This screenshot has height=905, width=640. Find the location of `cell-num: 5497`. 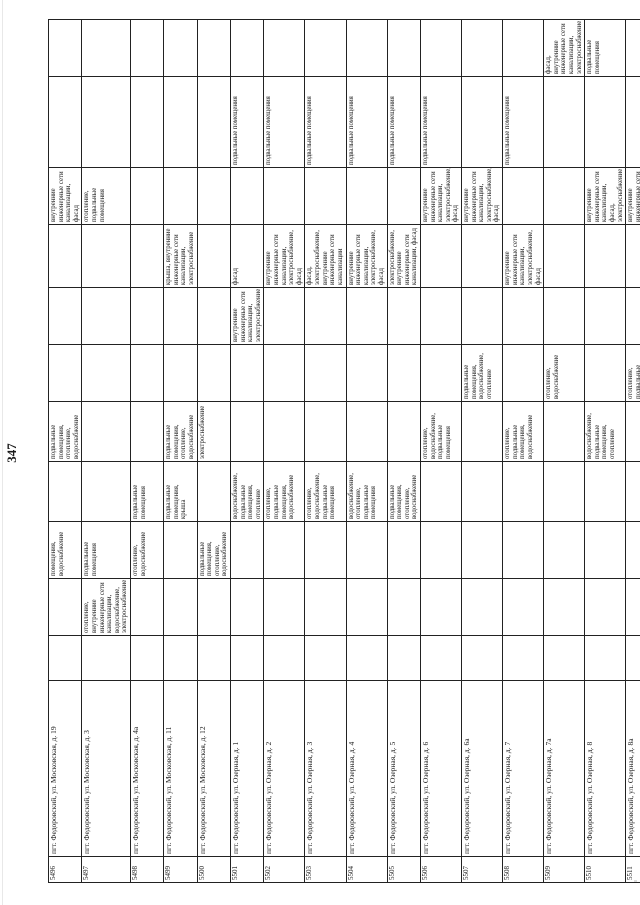

cell-num: 5497 is located at coordinates (106, 869).